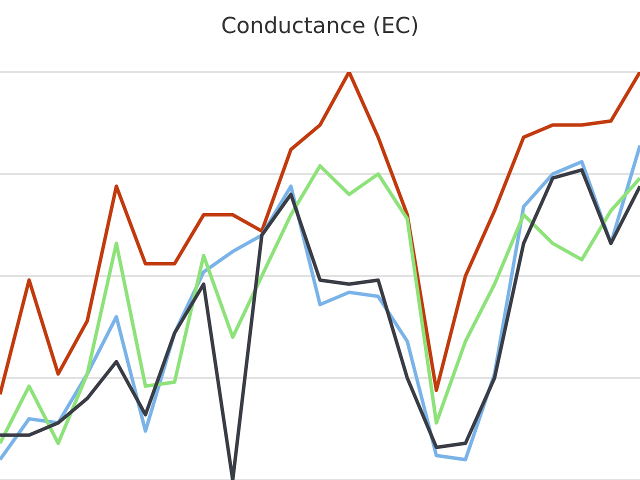  Describe the element at coordinates (320, 26) in the screenshot. I see `chart-title: Conductance (EC)` at that location.